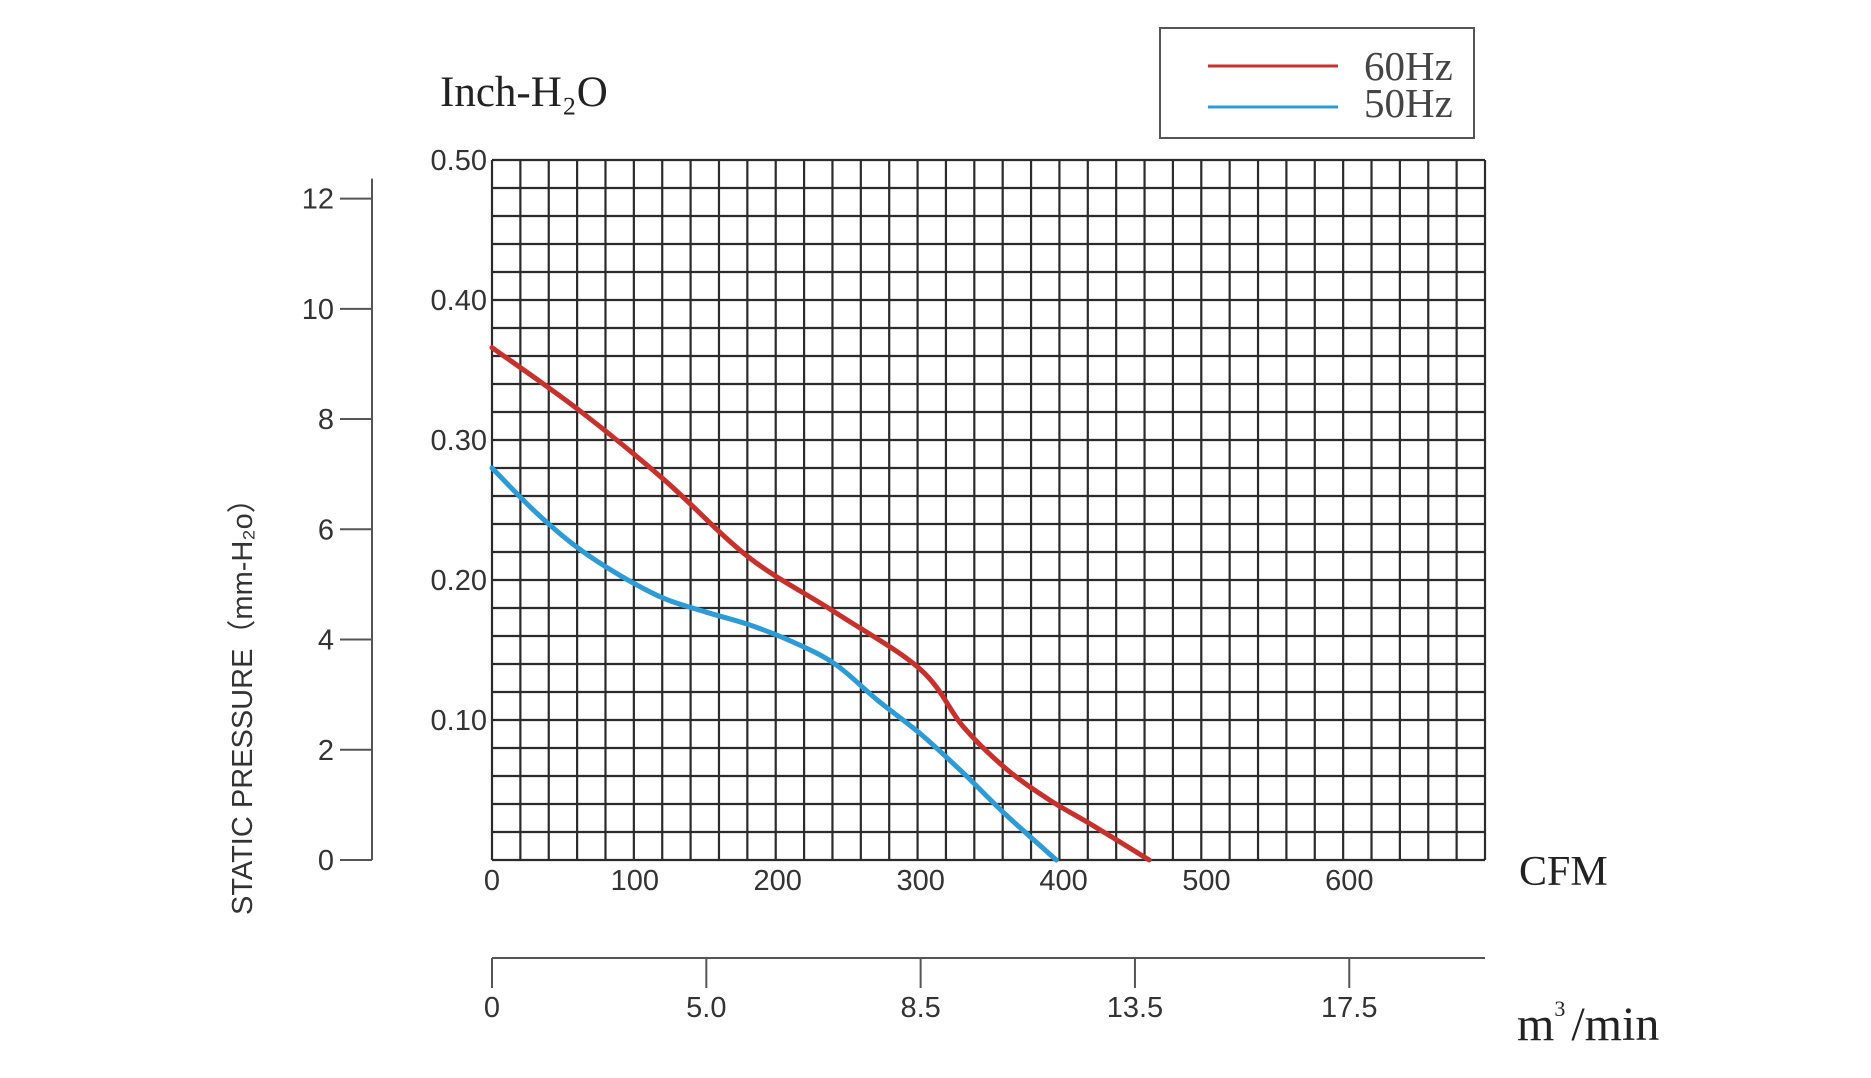 The height and width of the screenshot is (1078, 1871). What do you see at coordinates (337, 527) in the screenshot?
I see `y-mm-axis: 12 10 8 6 4 2 0` at bounding box center [337, 527].